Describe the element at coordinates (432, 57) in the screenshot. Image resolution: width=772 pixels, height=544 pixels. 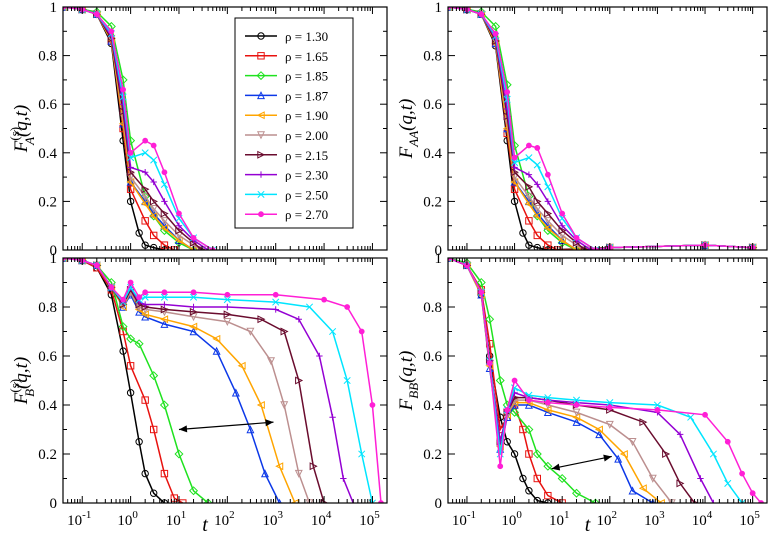
I see `y-tick-label: 0.8` at that location.